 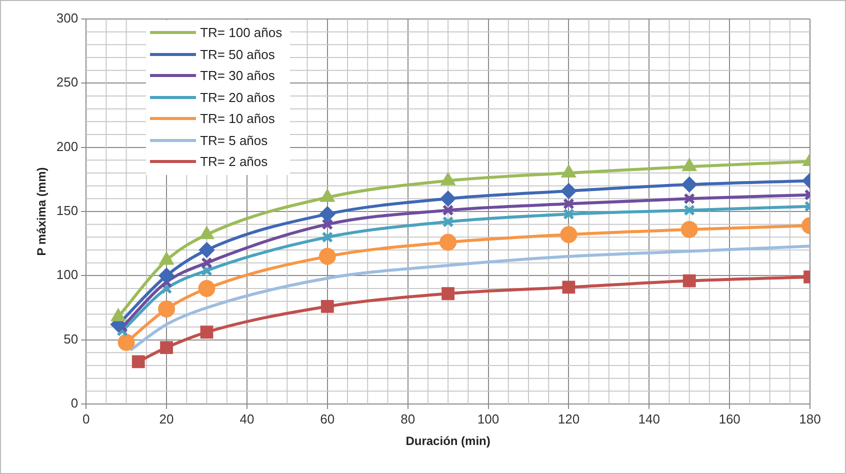 I want to click on x-tick-label: 140, so click(x=649, y=418).